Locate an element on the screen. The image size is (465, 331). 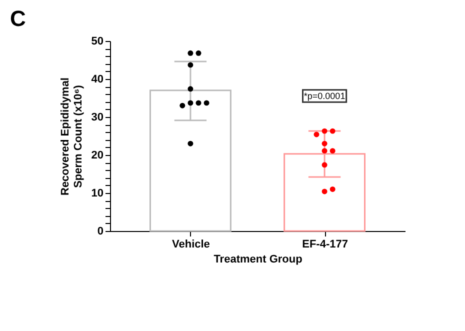
x-tick-label: EF-4-177 is located at coordinates (325, 244).